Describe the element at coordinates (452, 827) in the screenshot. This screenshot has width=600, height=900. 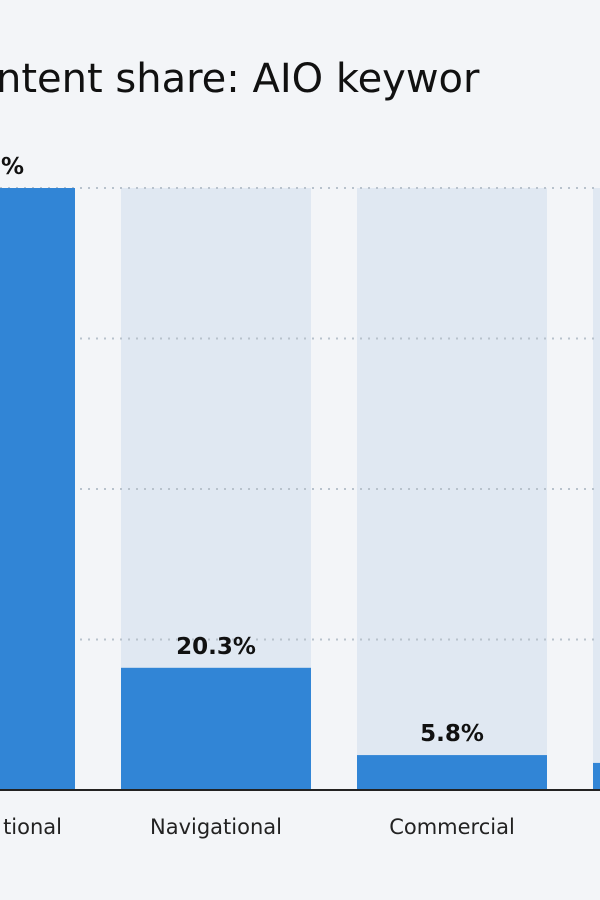
I see `x-tick-label: Commercial` at that location.